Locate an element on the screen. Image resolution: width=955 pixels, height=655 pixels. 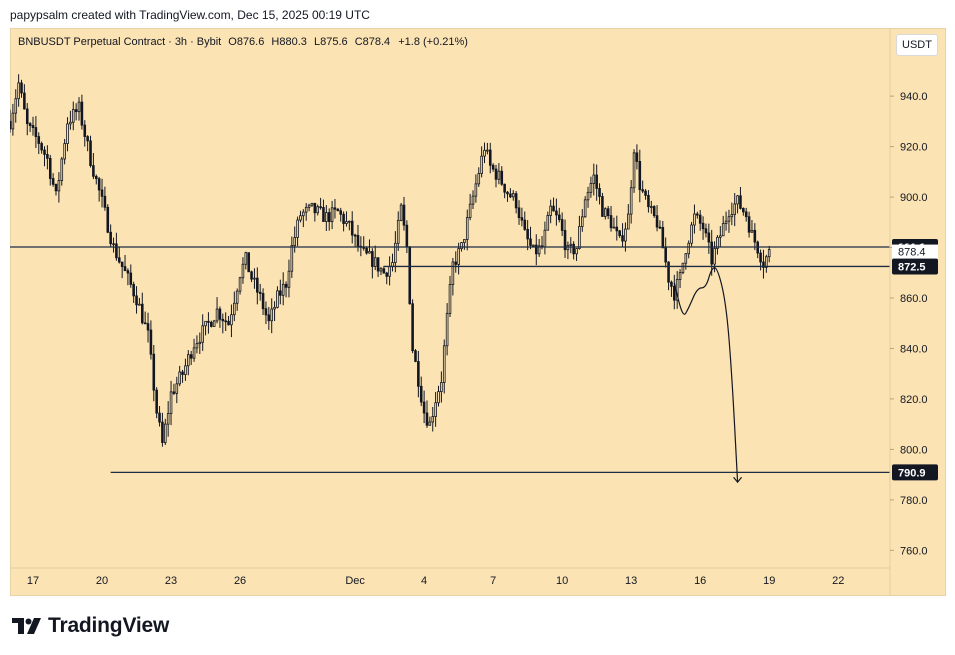
y-tick-label: 840.0 is located at coordinates (914, 349).